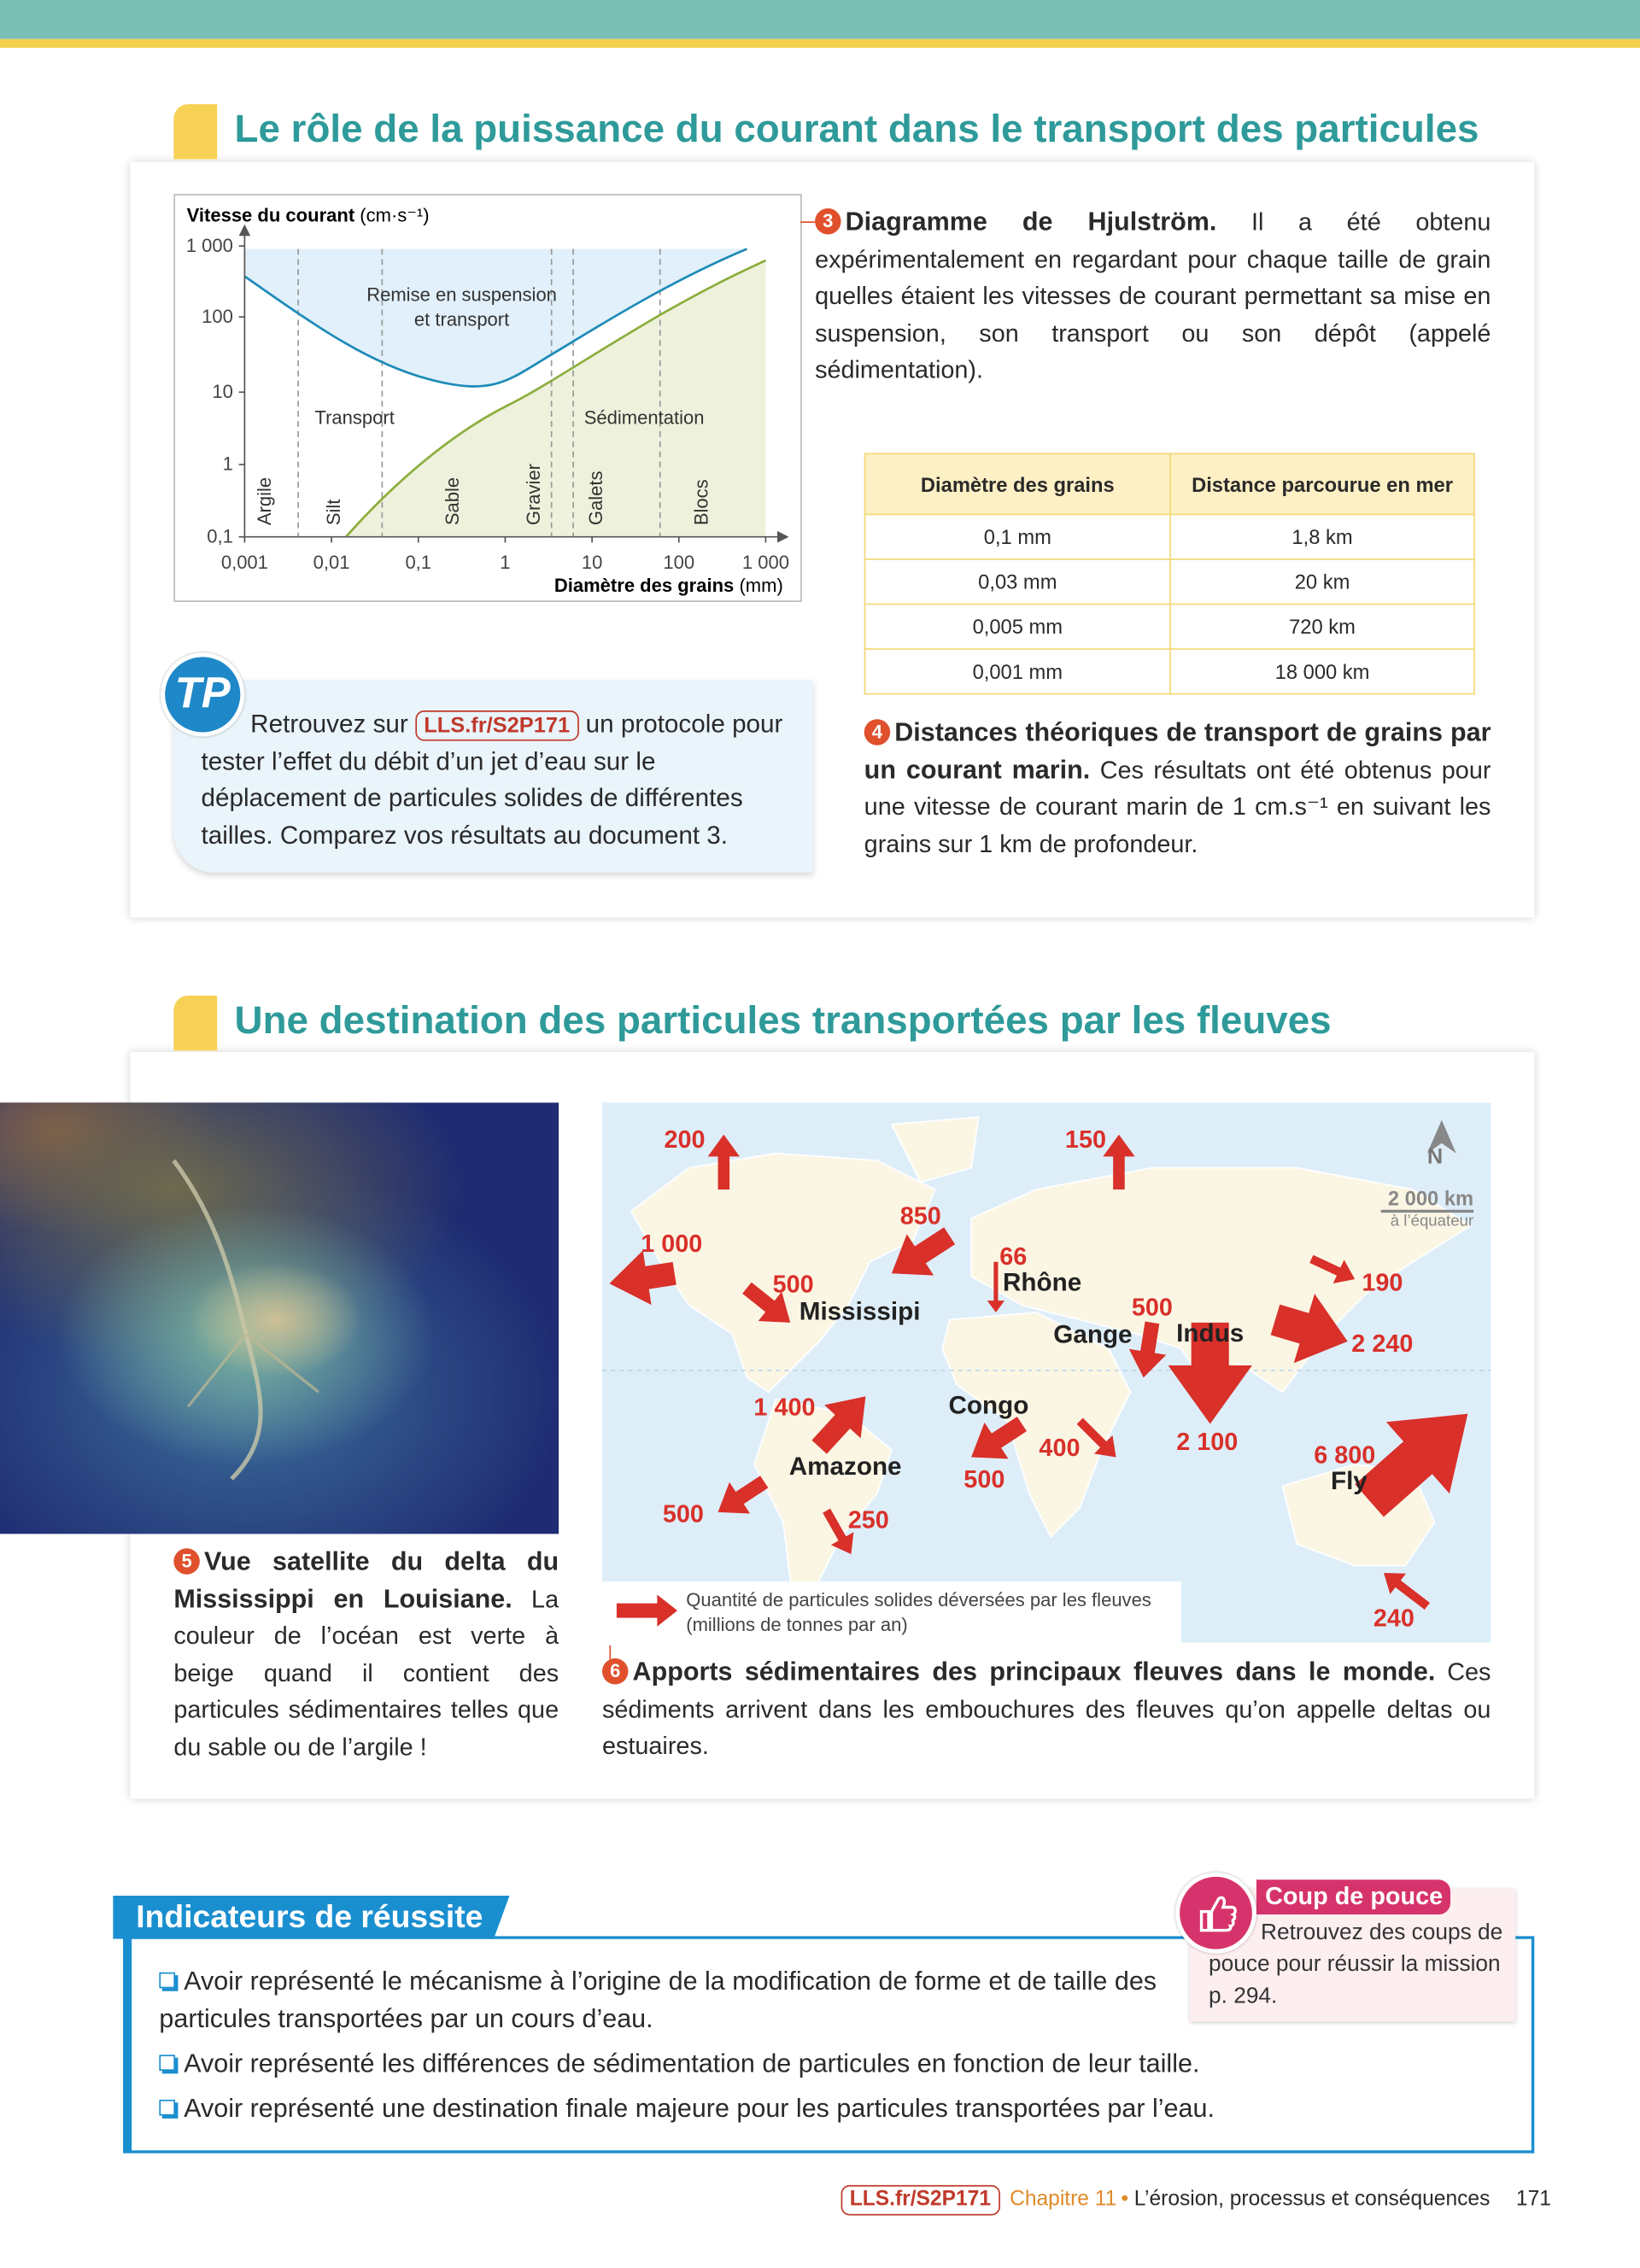  What do you see at coordinates (860, 1311) in the screenshot?
I see `river-label: Mississipi` at bounding box center [860, 1311].